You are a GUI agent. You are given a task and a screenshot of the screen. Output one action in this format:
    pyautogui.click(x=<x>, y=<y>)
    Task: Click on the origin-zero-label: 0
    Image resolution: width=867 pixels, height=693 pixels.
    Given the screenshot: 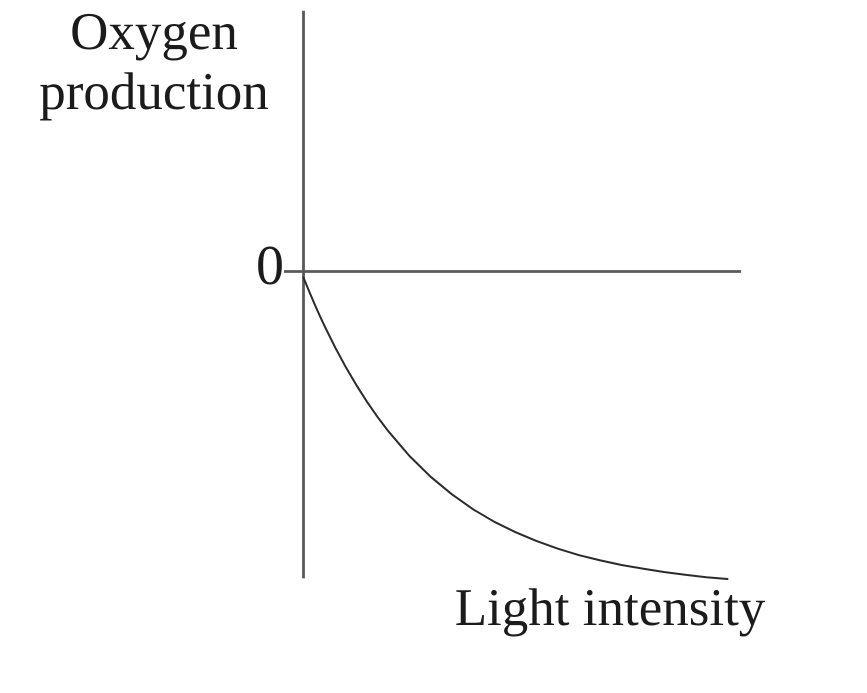 What is the action you would take?
    pyautogui.click(x=270, y=266)
    